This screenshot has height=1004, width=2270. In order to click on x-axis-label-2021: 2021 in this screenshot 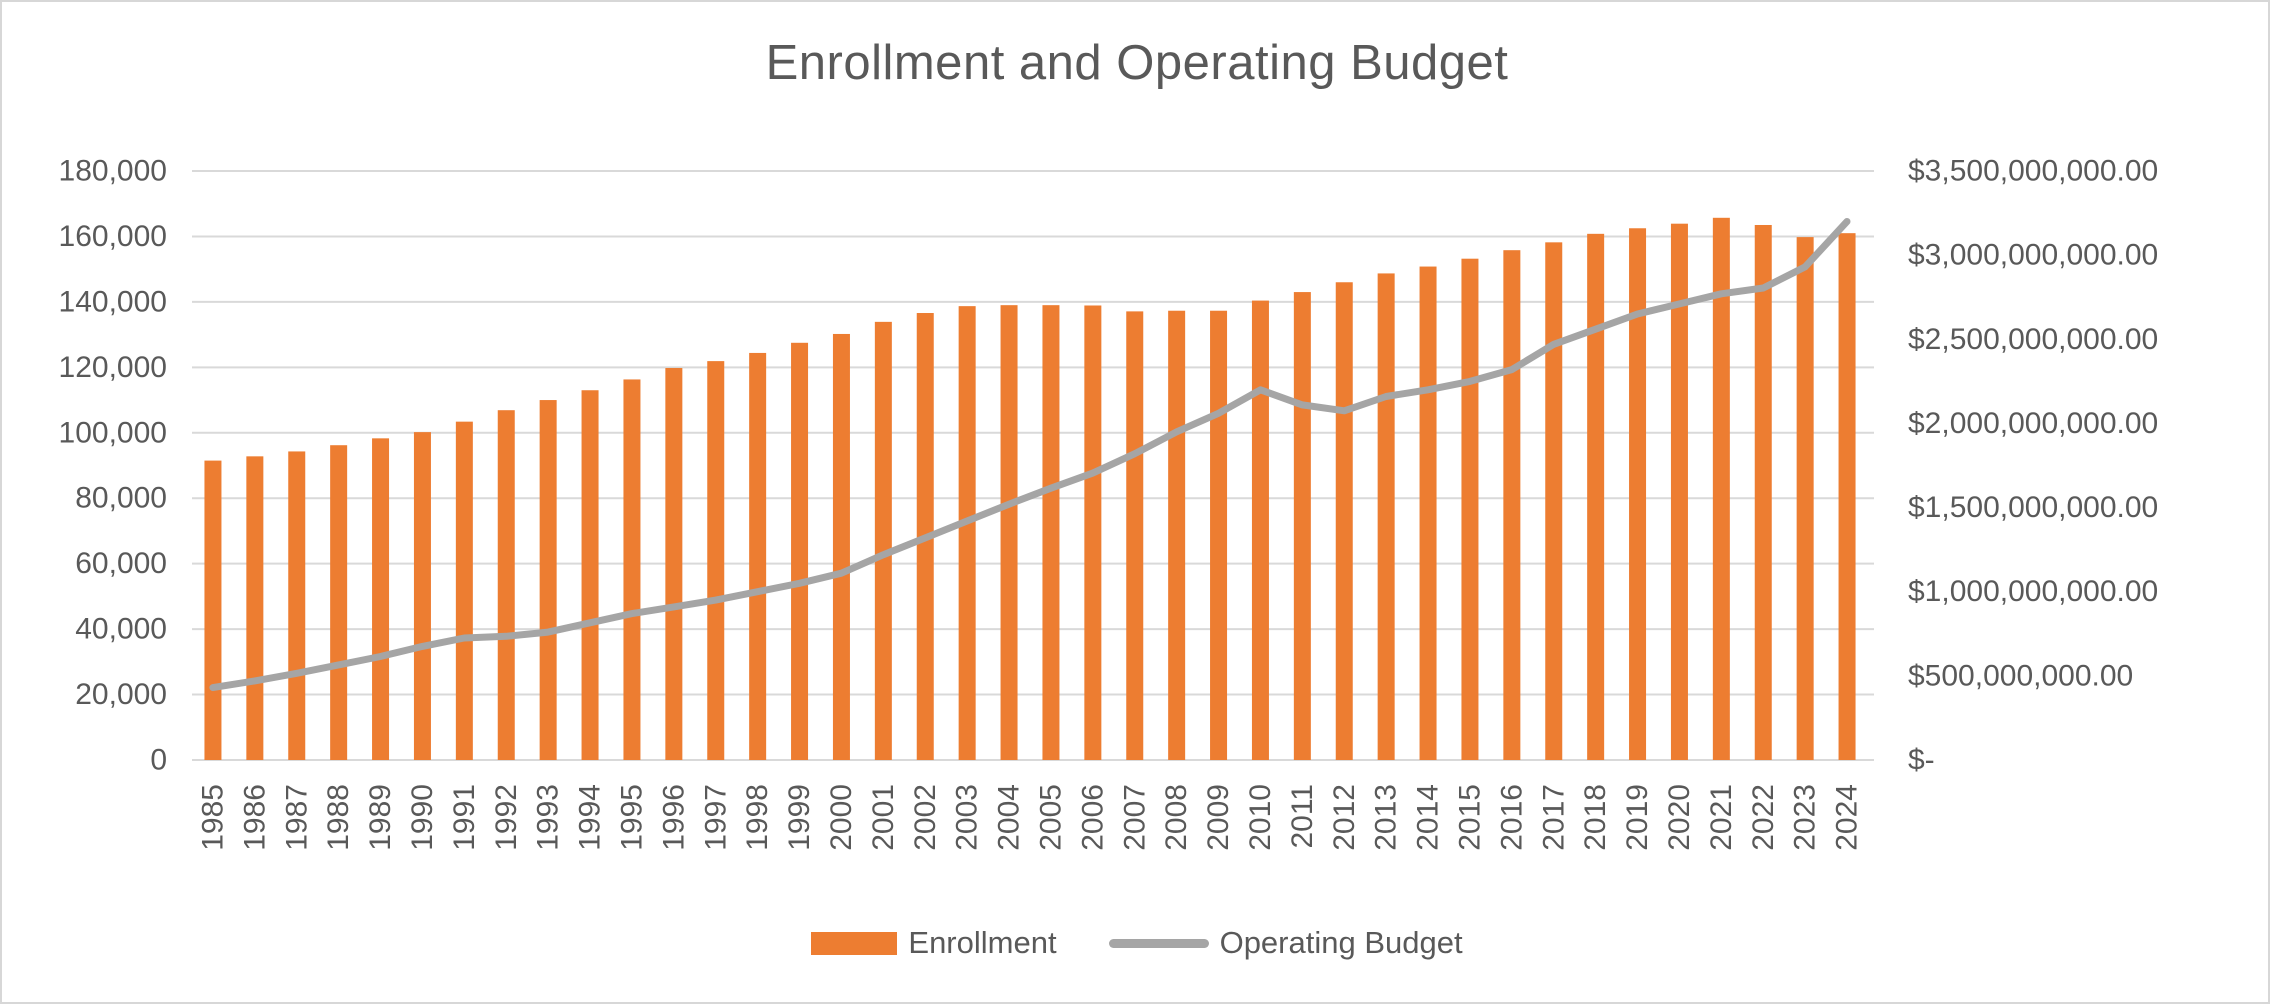, I will do `click(1721, 817)`.